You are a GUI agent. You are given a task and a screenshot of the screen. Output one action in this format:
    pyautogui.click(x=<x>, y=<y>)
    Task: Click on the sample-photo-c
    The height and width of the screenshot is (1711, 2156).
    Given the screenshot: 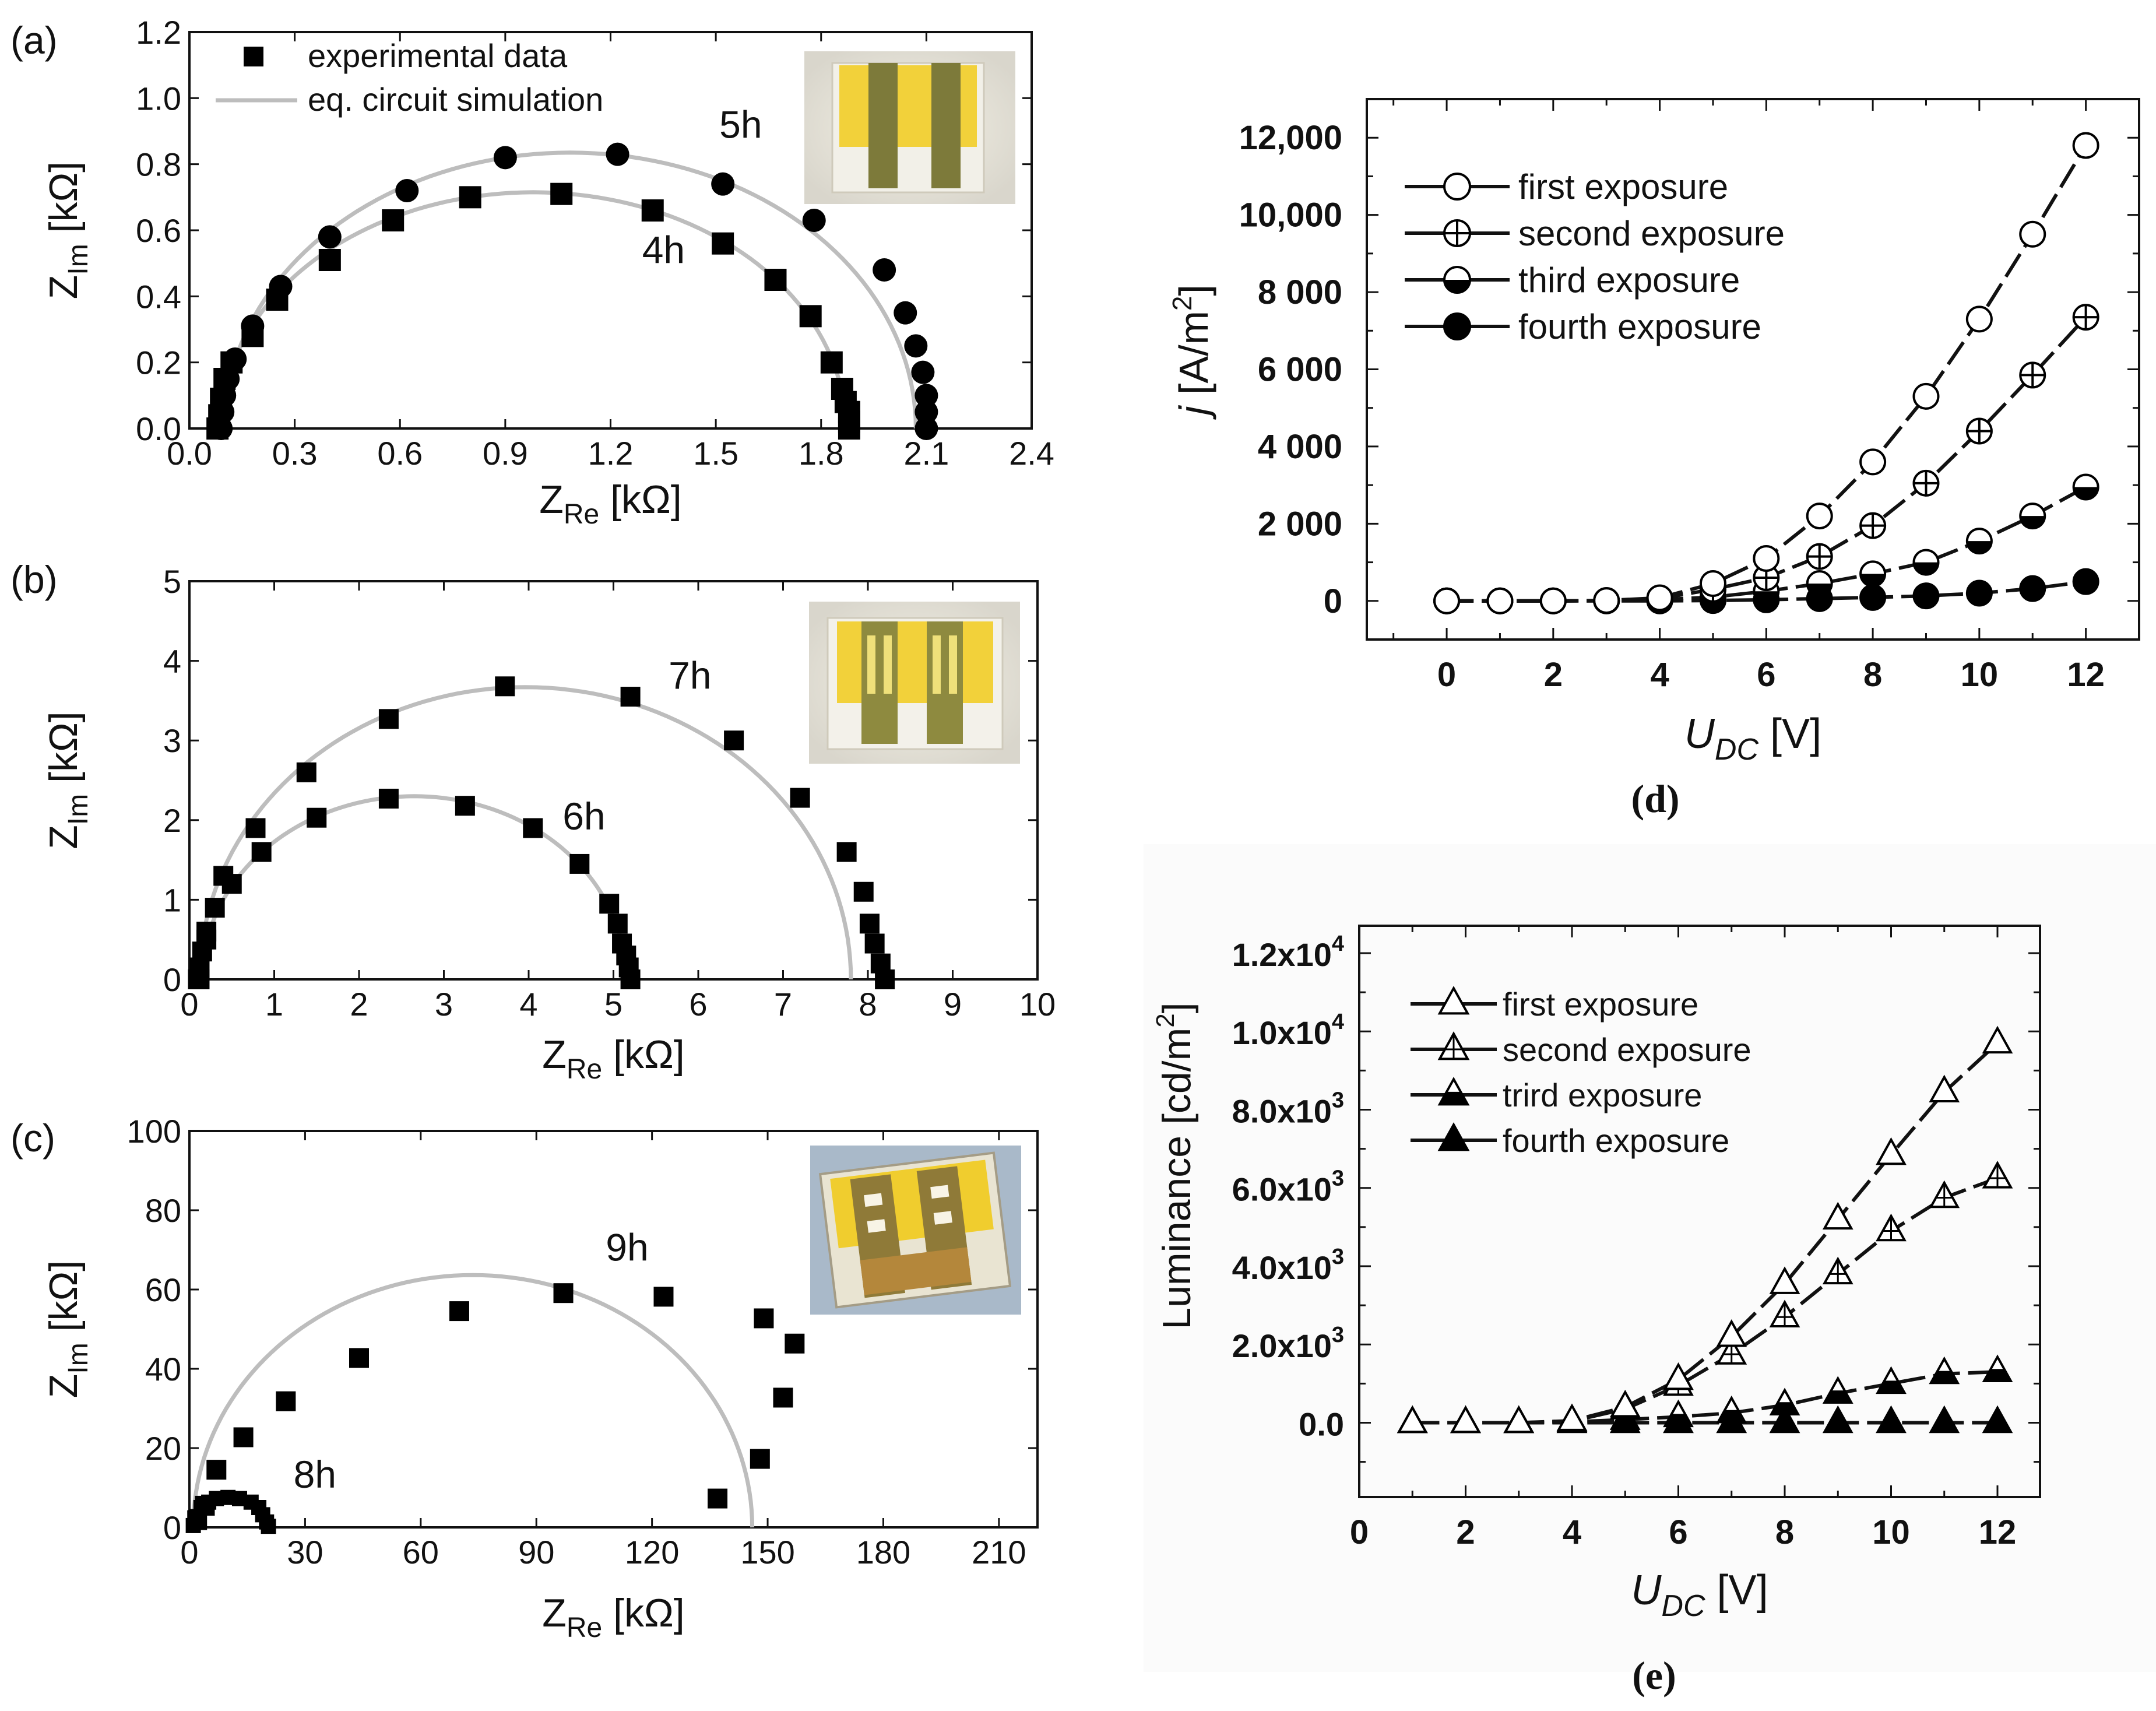 What is the action you would take?
    pyautogui.click(x=915, y=1230)
    